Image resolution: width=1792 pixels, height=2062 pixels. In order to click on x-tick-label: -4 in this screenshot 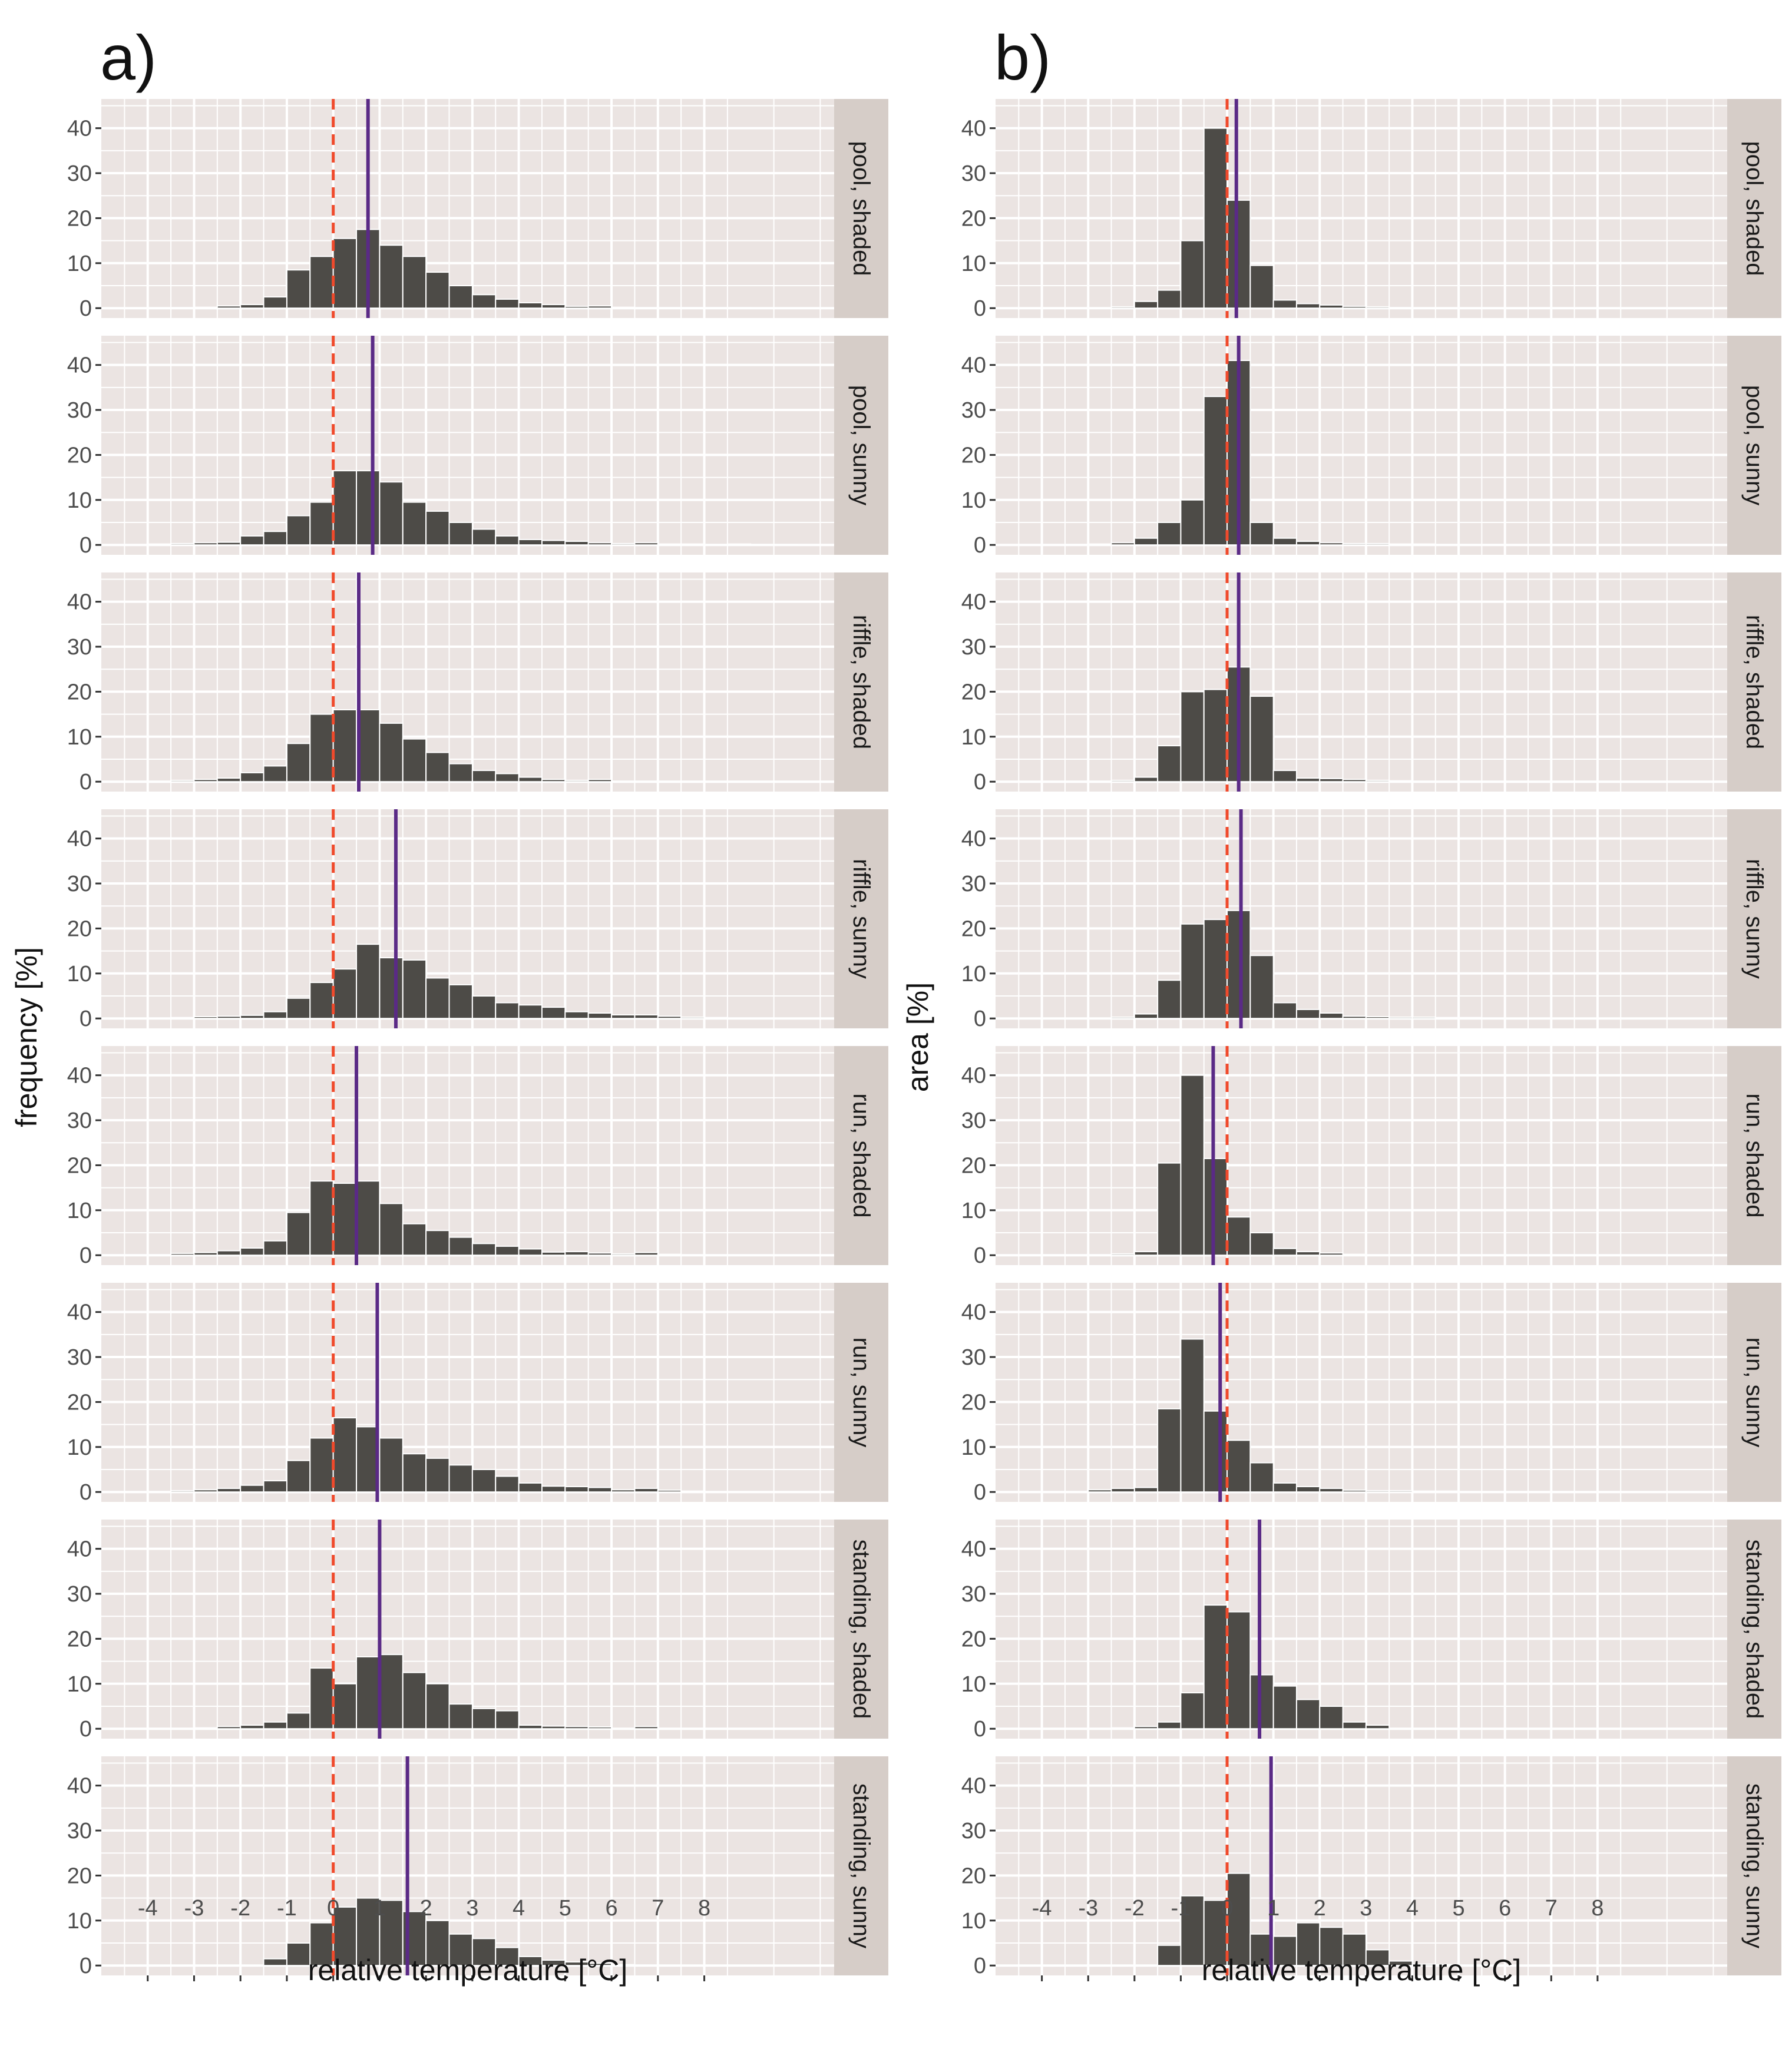, I will do `click(1042, 1909)`.